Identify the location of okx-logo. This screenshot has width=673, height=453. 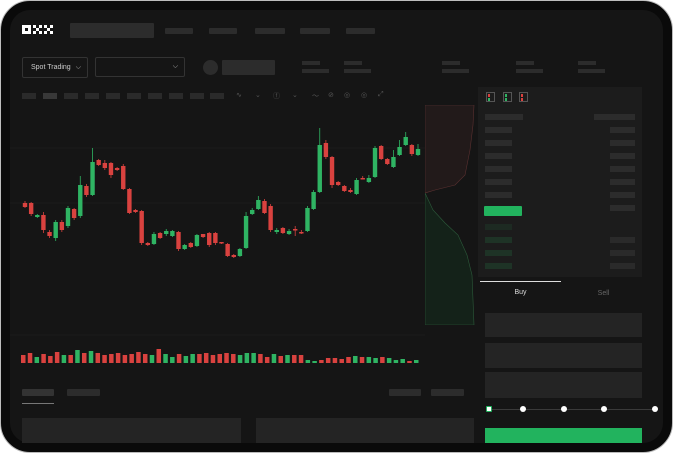
(37, 29).